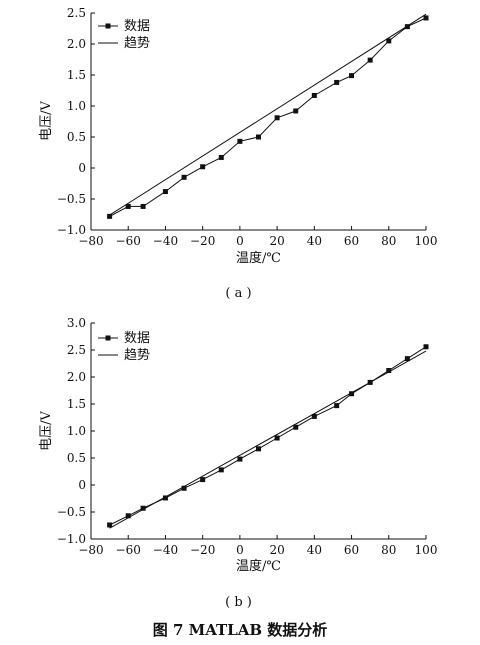  I want to click on panel-label: ( b ), so click(238, 602).